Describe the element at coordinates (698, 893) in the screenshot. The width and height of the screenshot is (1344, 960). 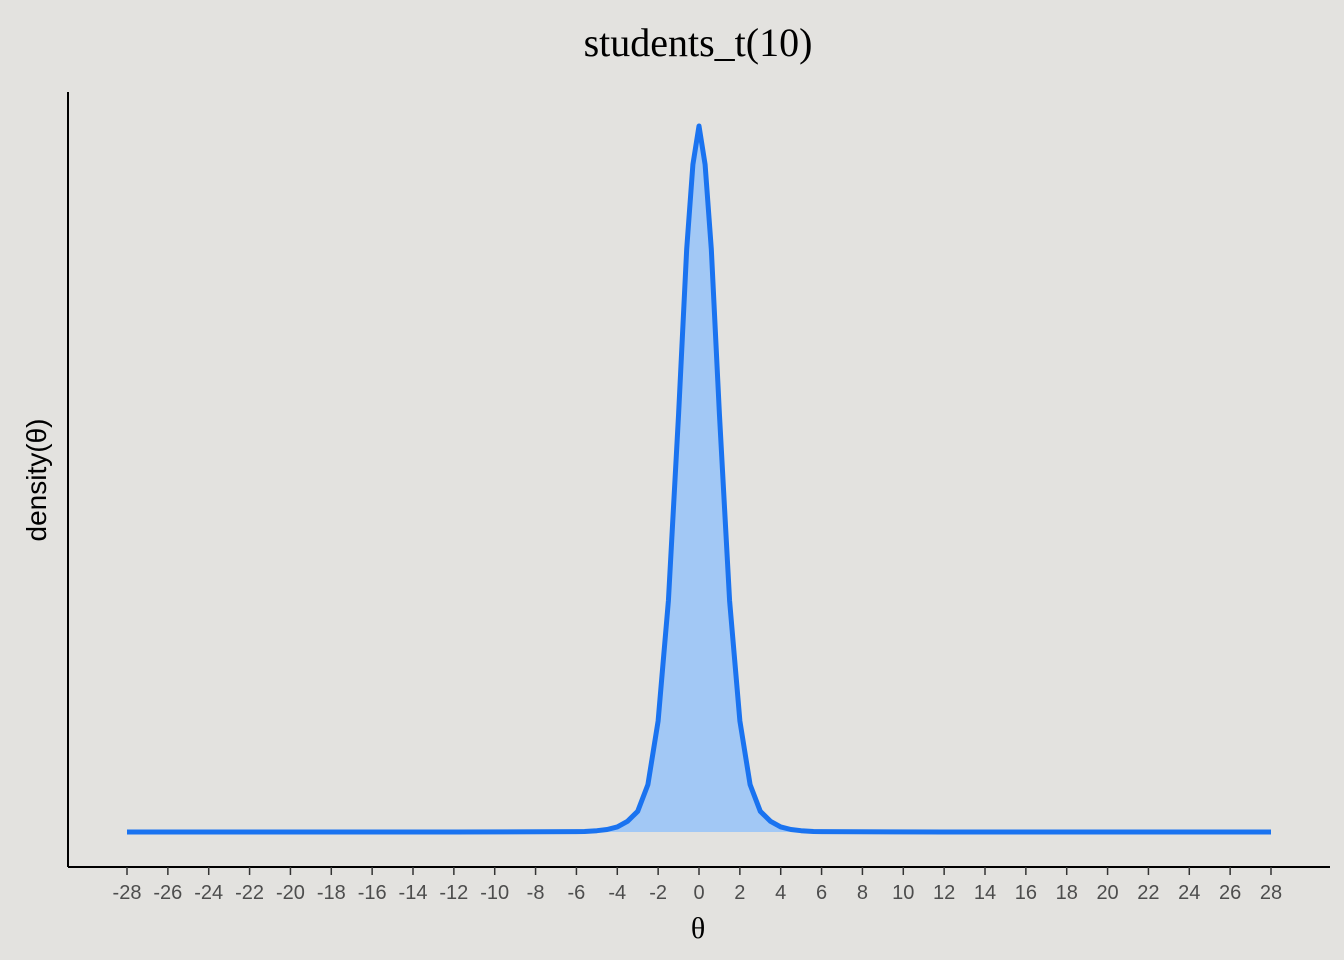
I see `x-tick-label: 0` at that location.